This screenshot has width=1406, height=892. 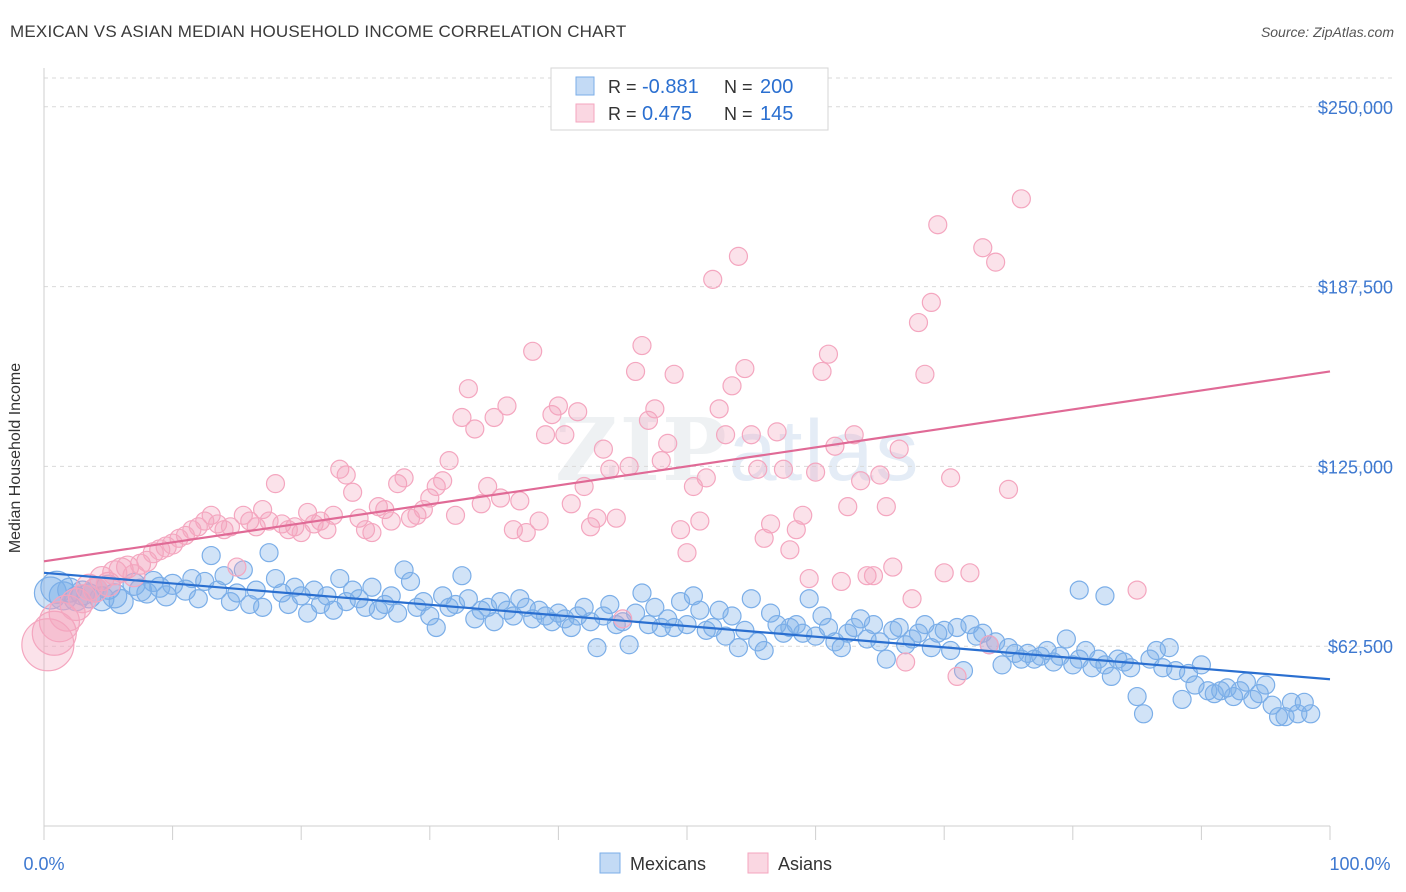 I want to click on legend-n-value: 145, so click(x=776, y=114).